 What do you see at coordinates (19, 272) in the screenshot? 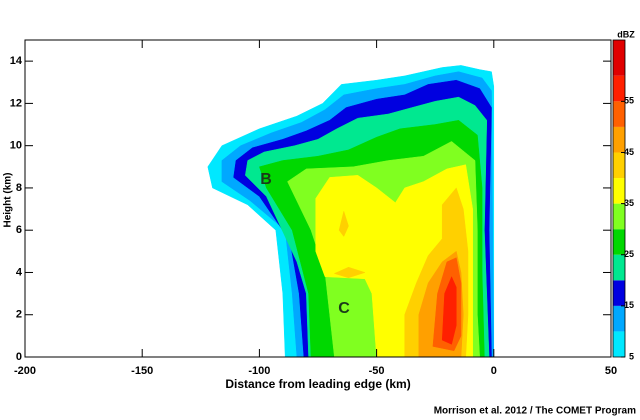
I see `y-tick-label: 4` at bounding box center [19, 272].